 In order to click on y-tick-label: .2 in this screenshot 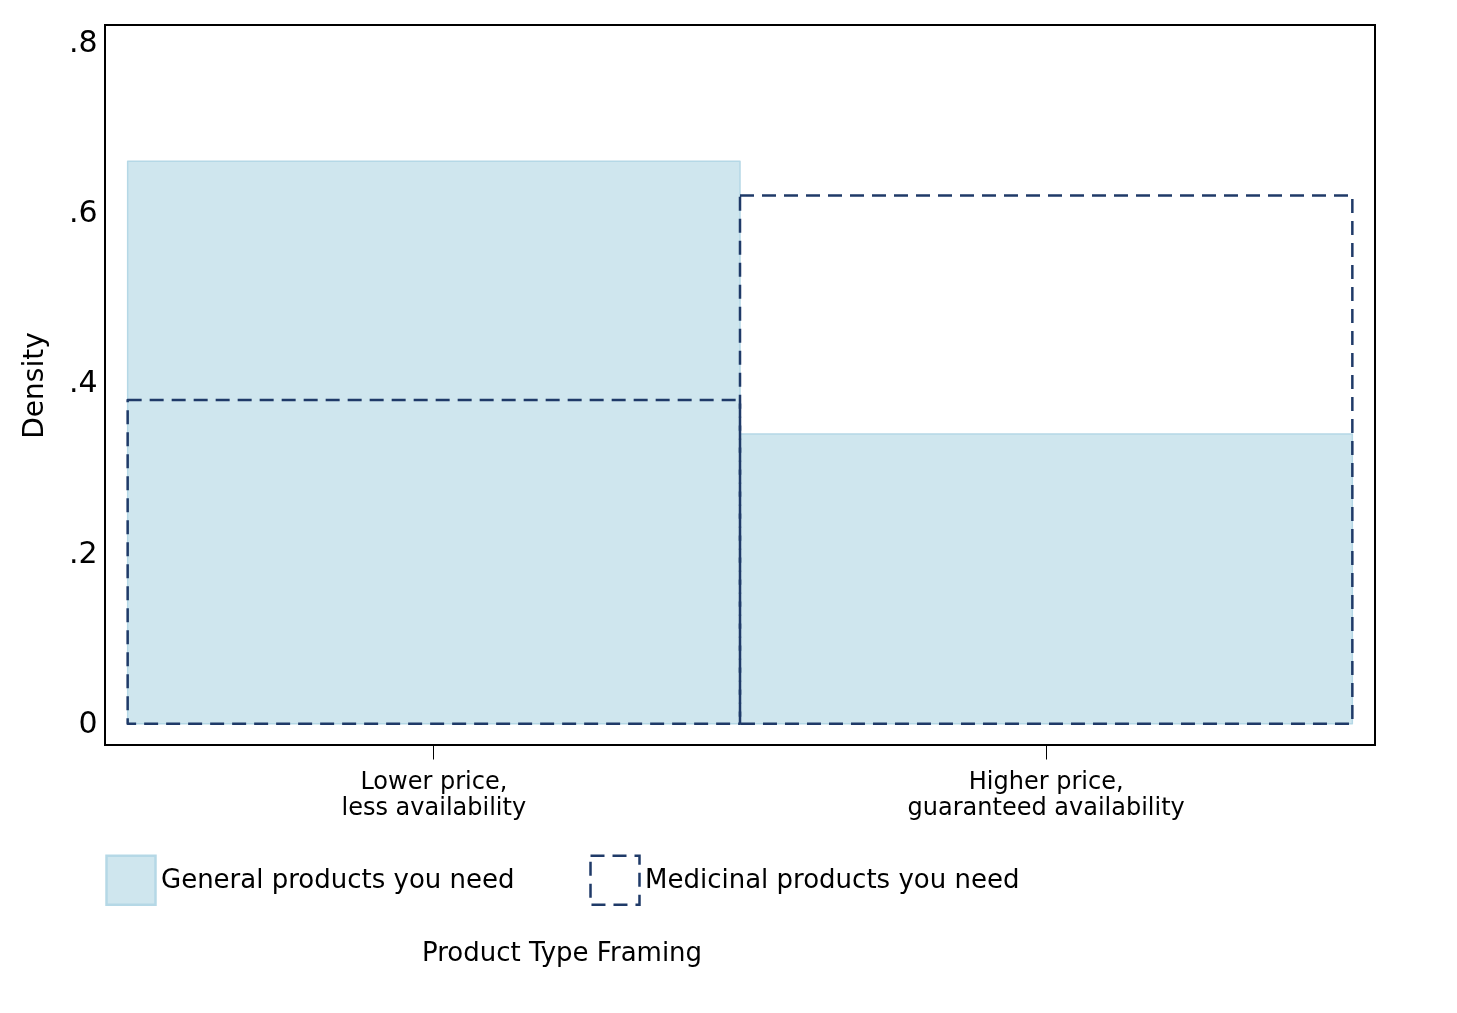, I will do `click(83, 552)`.